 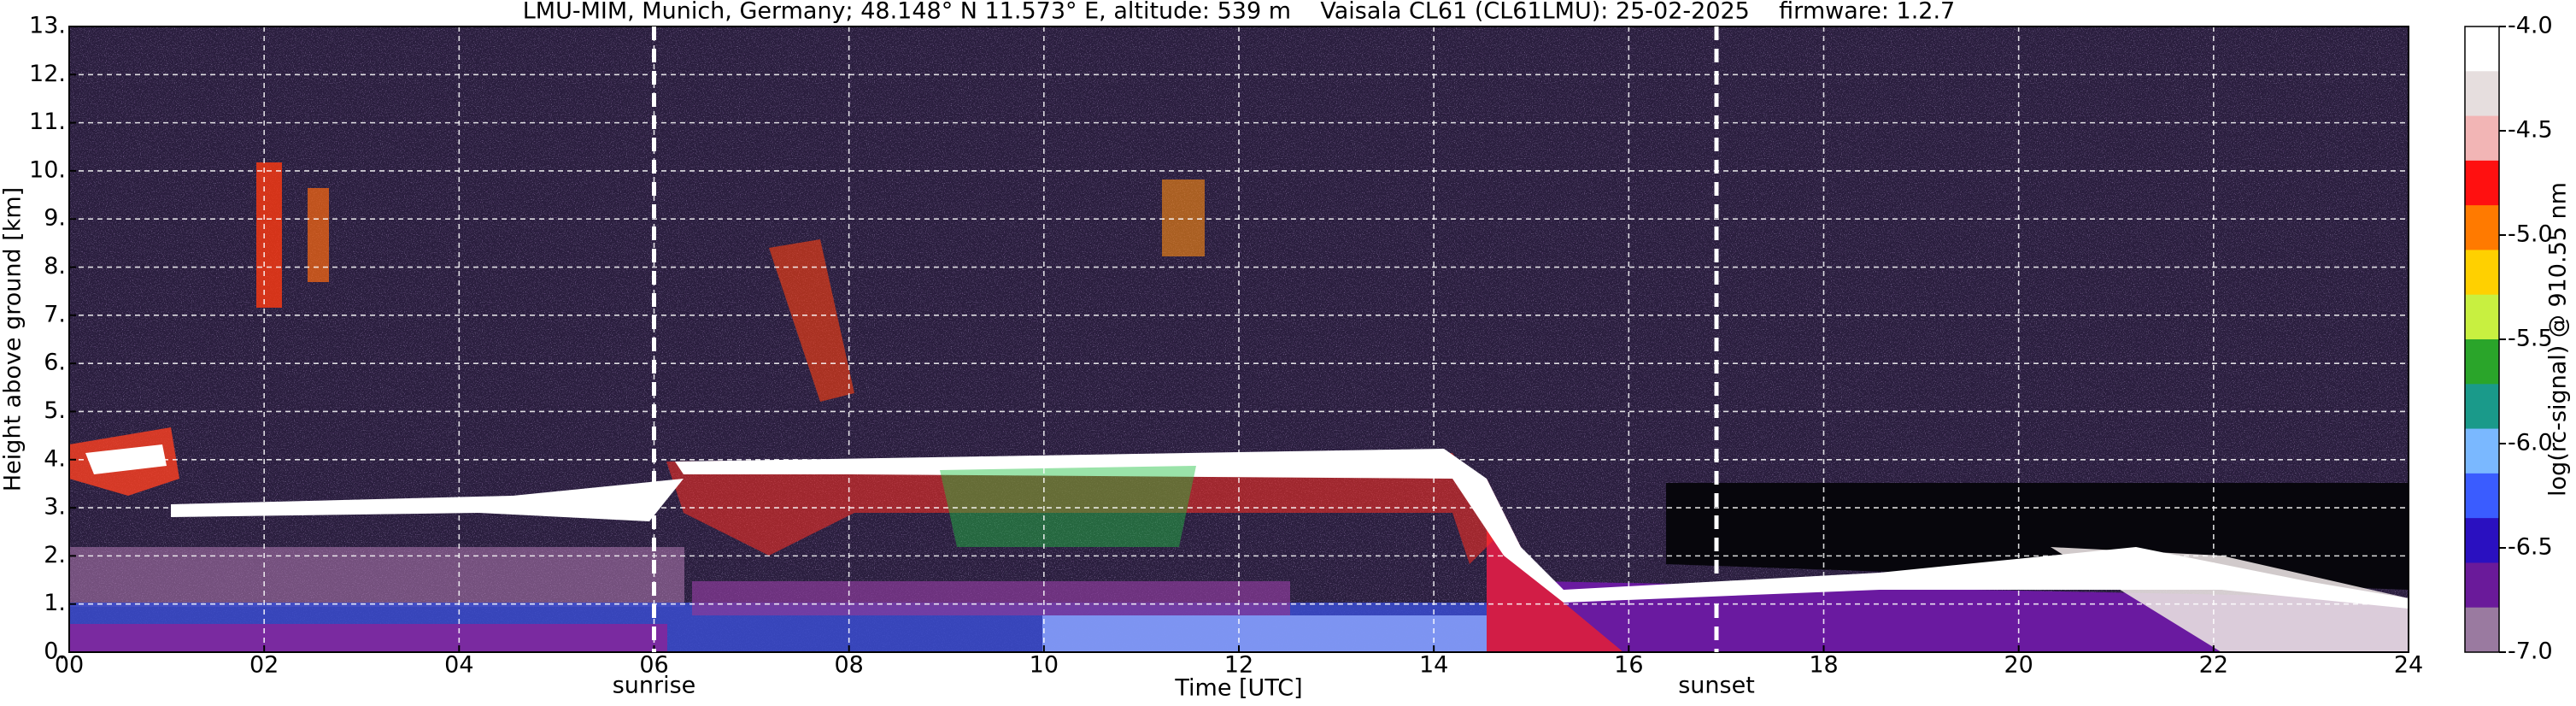 What do you see at coordinates (47, 26) in the screenshot?
I see `y-tick-label: 13.` at bounding box center [47, 26].